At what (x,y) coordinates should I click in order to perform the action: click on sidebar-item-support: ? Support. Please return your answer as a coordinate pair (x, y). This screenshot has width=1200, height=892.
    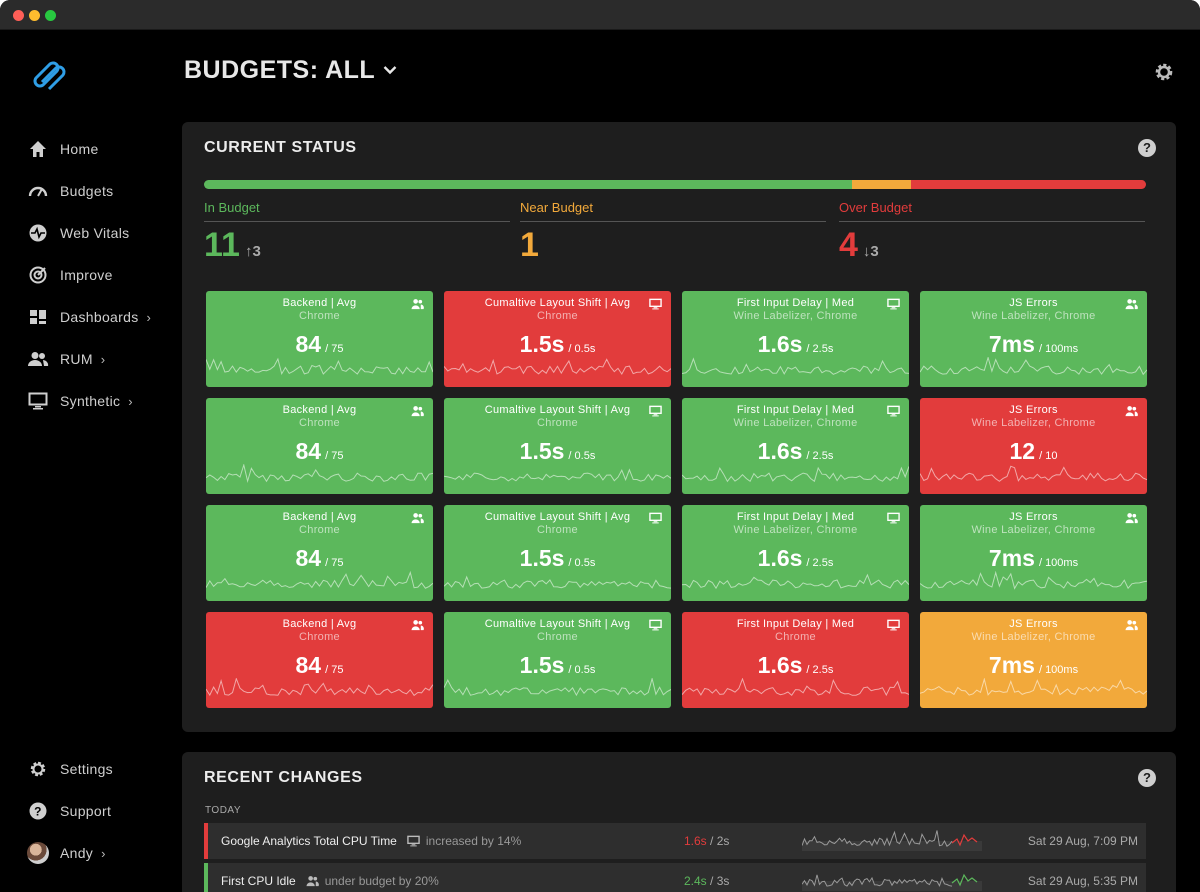
    Looking at the image, I should click on (101, 811).